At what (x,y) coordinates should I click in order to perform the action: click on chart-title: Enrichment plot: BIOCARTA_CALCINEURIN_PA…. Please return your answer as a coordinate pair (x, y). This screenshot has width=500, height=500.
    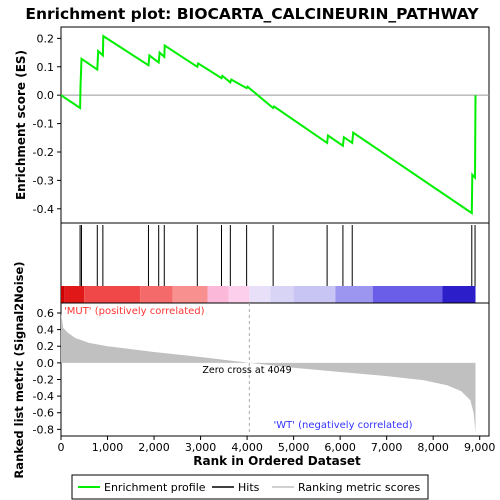
    Looking at the image, I should click on (252, 14).